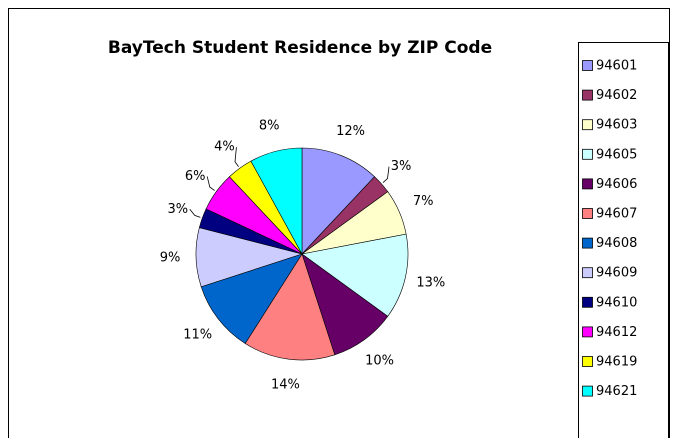  What do you see at coordinates (616, 362) in the screenshot?
I see `legend-label: 94619` at bounding box center [616, 362].